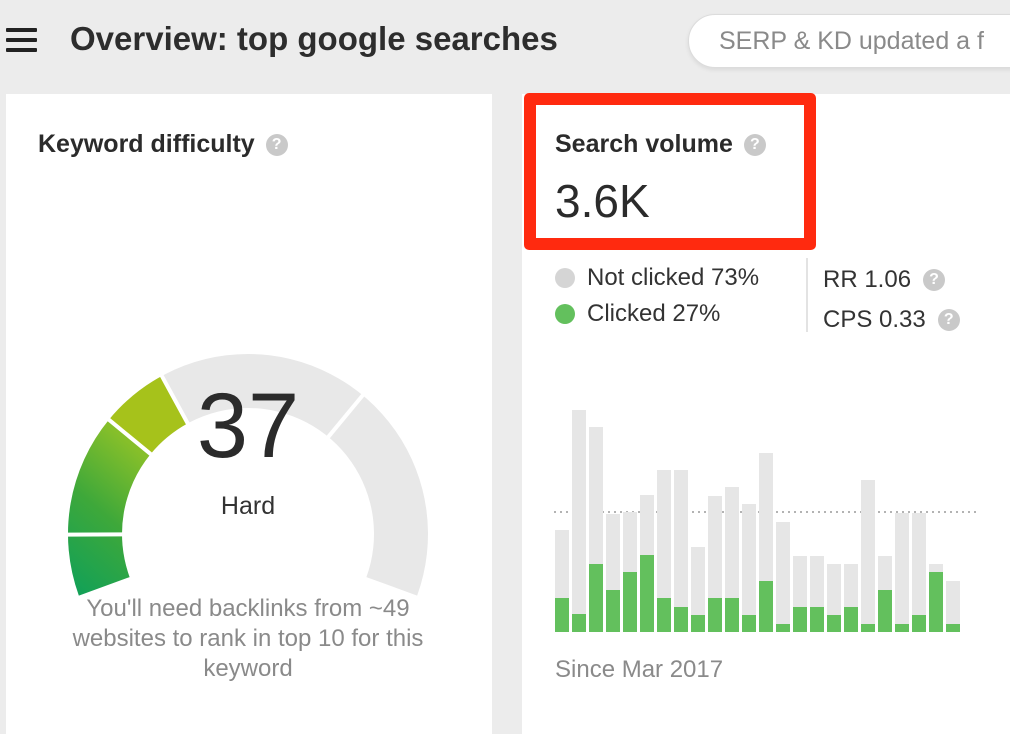  What do you see at coordinates (670, 171) in the screenshot?
I see `search-volume-highlight-box` at bounding box center [670, 171].